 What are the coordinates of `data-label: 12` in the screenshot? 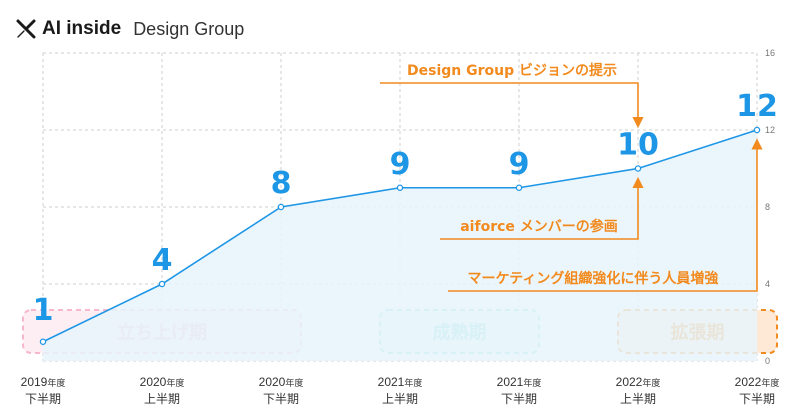 It's located at (757, 106).